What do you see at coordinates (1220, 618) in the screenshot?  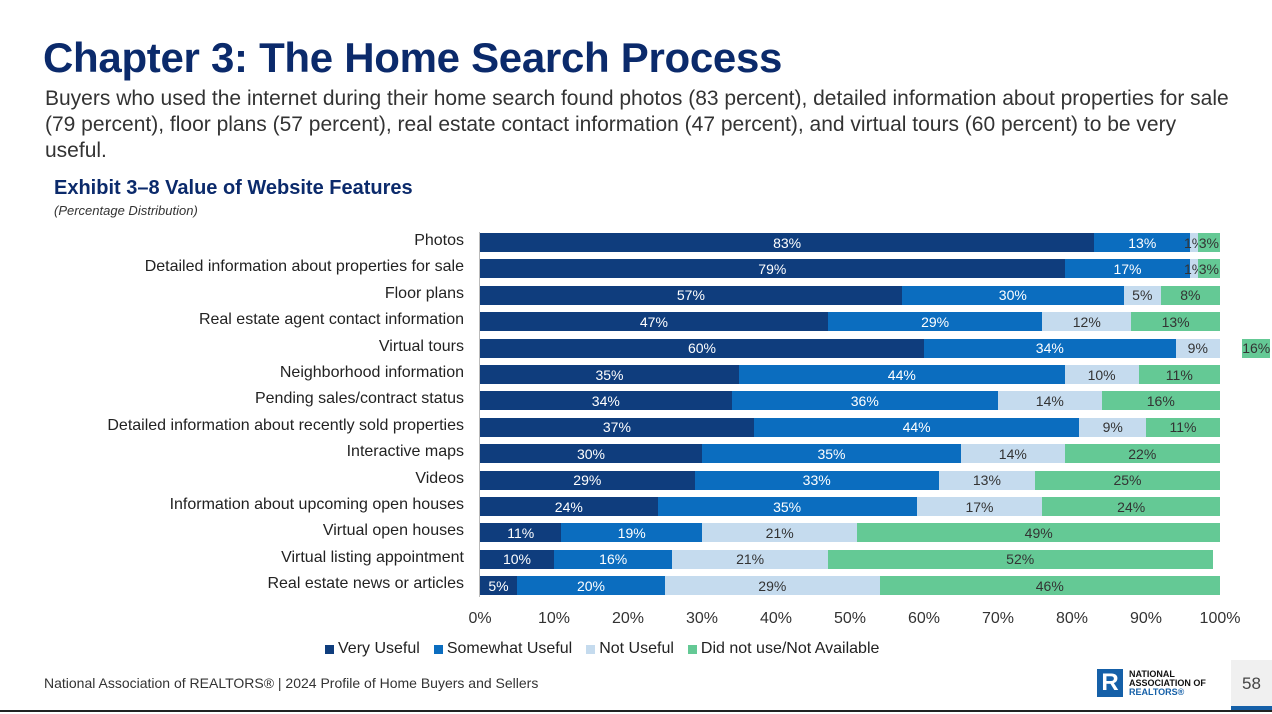 I see `x-tick-label: 100%` at bounding box center [1220, 618].